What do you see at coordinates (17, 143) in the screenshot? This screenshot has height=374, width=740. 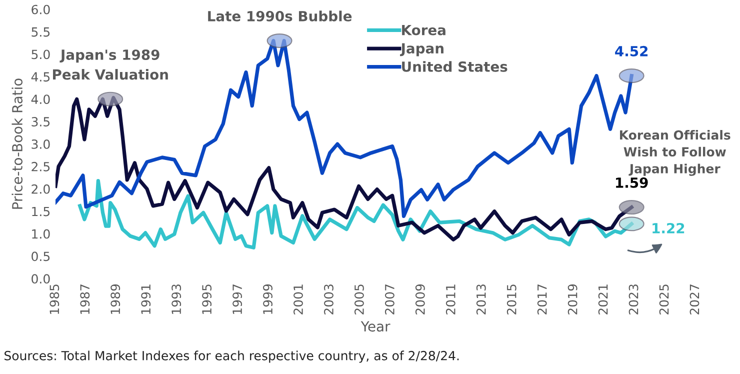 I see `y-axis-title: Price-to-Book Ratio` at bounding box center [17, 143].